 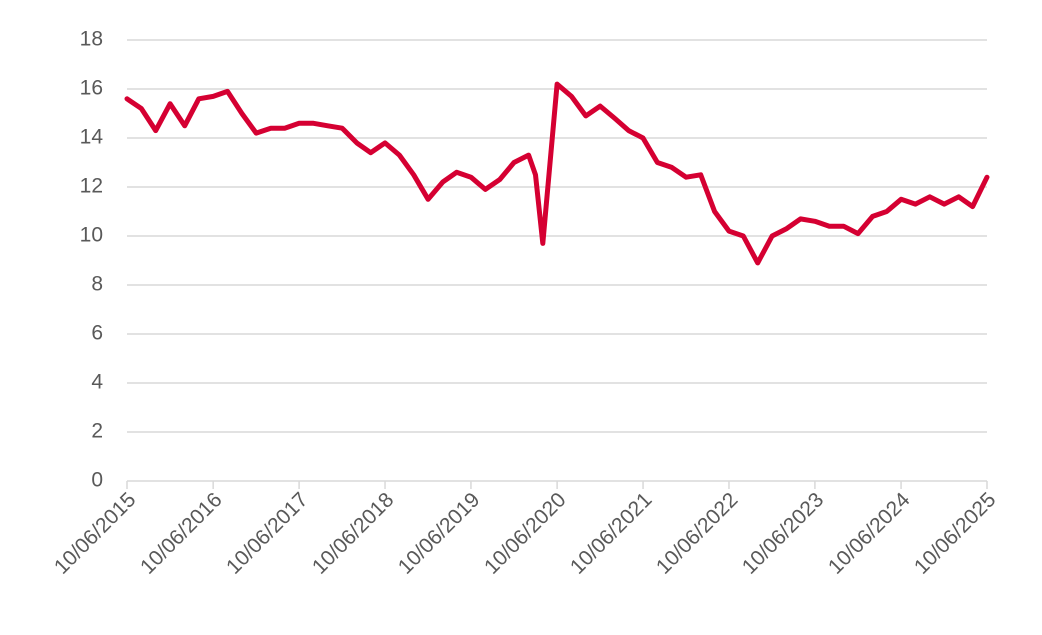 What do you see at coordinates (91, 186) in the screenshot?
I see `y-tick-label: 12` at bounding box center [91, 186].